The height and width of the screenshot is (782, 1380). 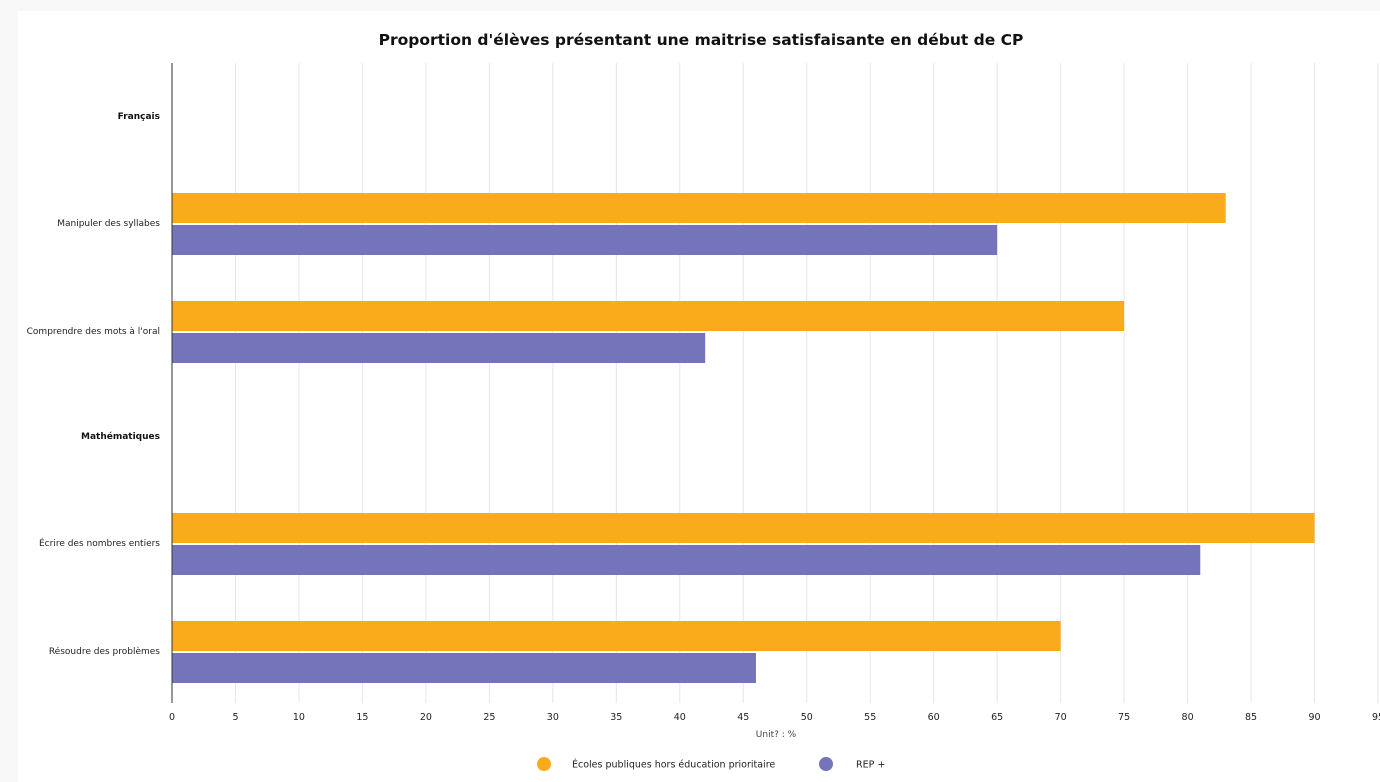 What do you see at coordinates (934, 717) in the screenshot?
I see `x-tick-label: 60` at bounding box center [934, 717].